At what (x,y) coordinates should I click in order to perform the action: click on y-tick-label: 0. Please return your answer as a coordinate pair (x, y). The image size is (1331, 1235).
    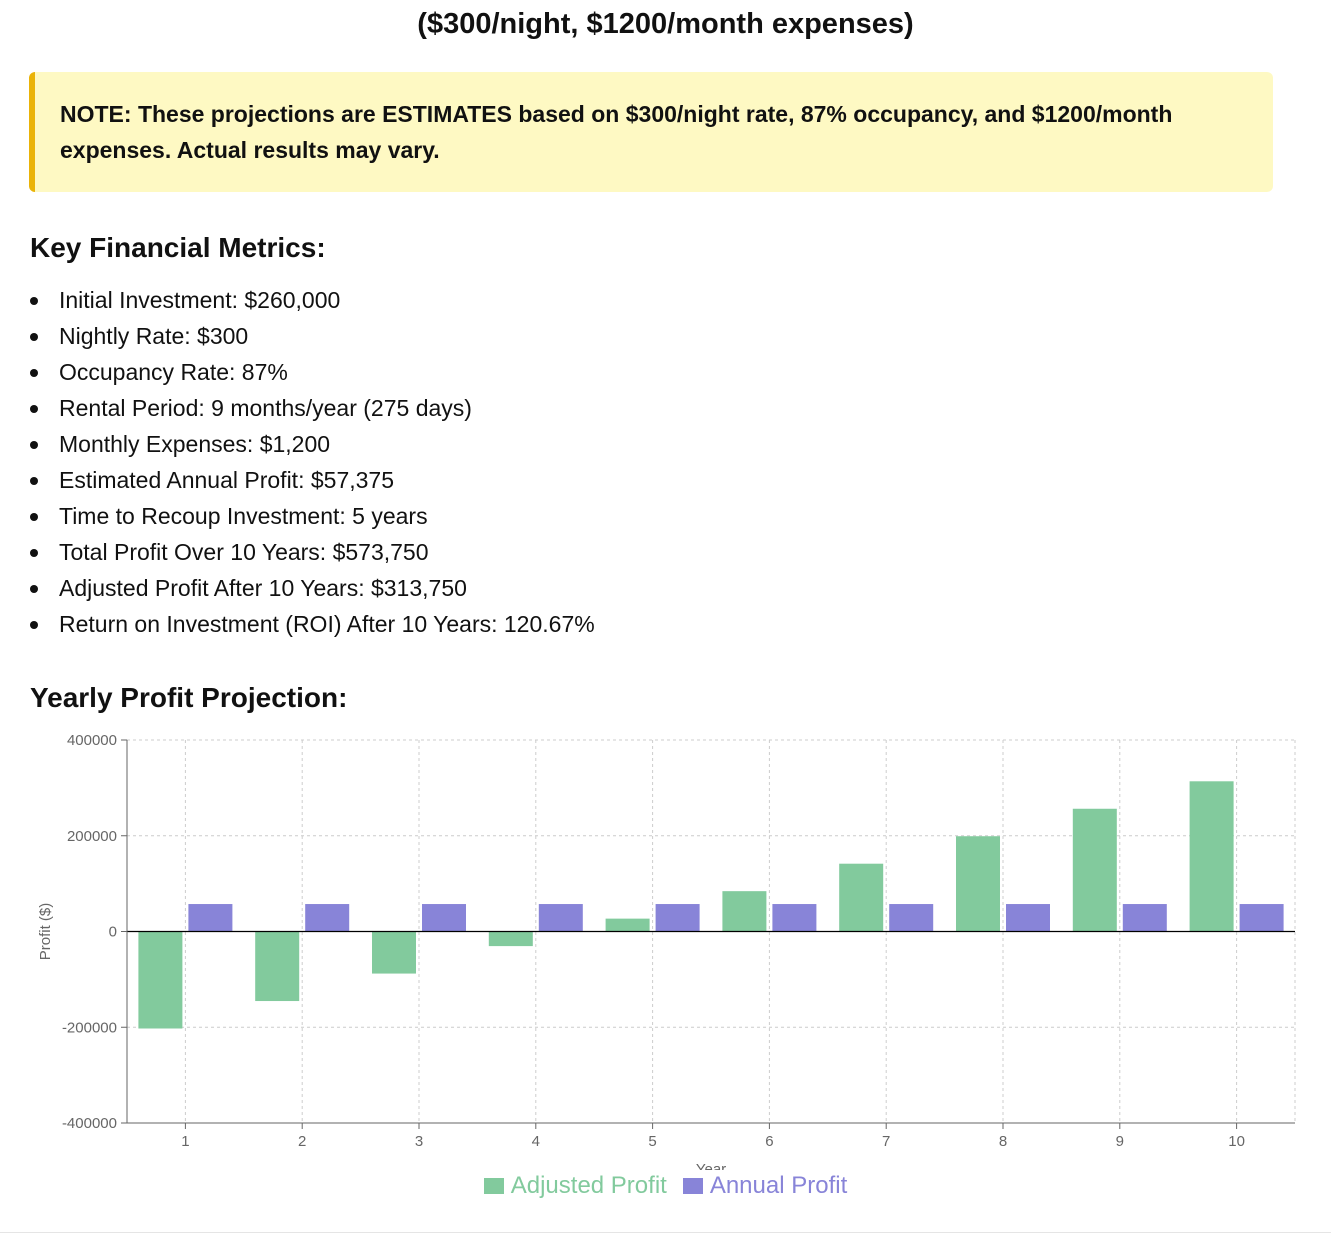
    Looking at the image, I should click on (113, 932).